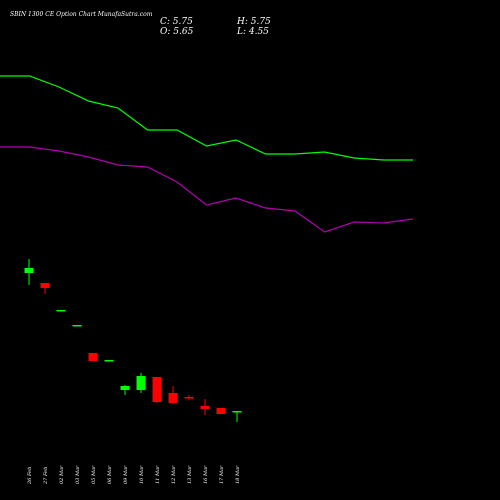  I want to click on x-tick-label: 27 Feb, so click(46, 476).